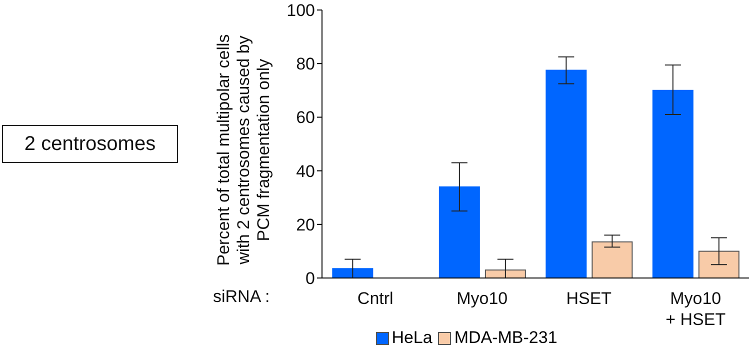  I want to click on y-axis-title: Percent of total multipolar cells with 2 centrosomes caused by PCM fragmentation only, so click(244, 150).